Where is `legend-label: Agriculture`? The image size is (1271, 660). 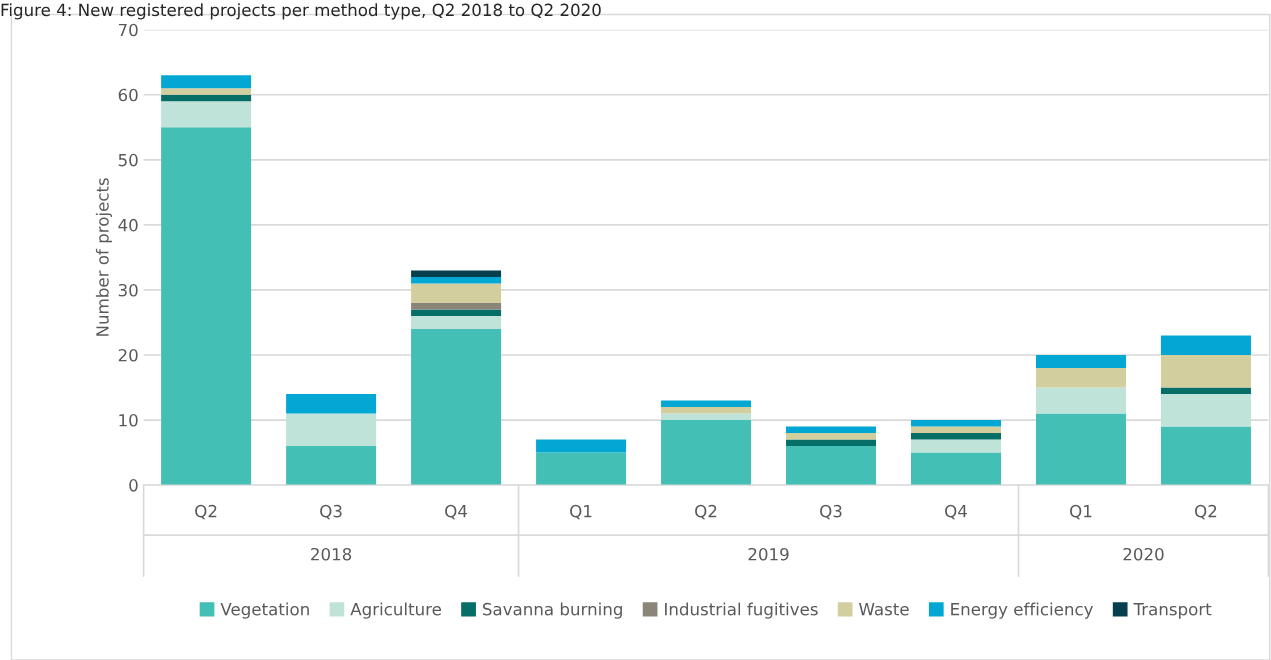
legend-label: Agriculture is located at coordinates (395, 610).